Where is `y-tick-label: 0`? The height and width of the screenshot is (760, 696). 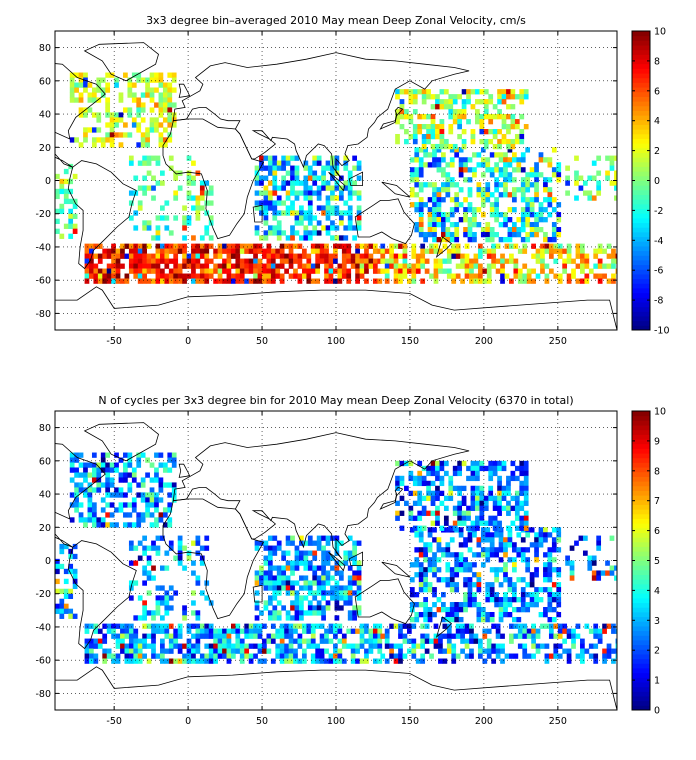 y-tick-label: 0 is located at coordinates (48, 181).